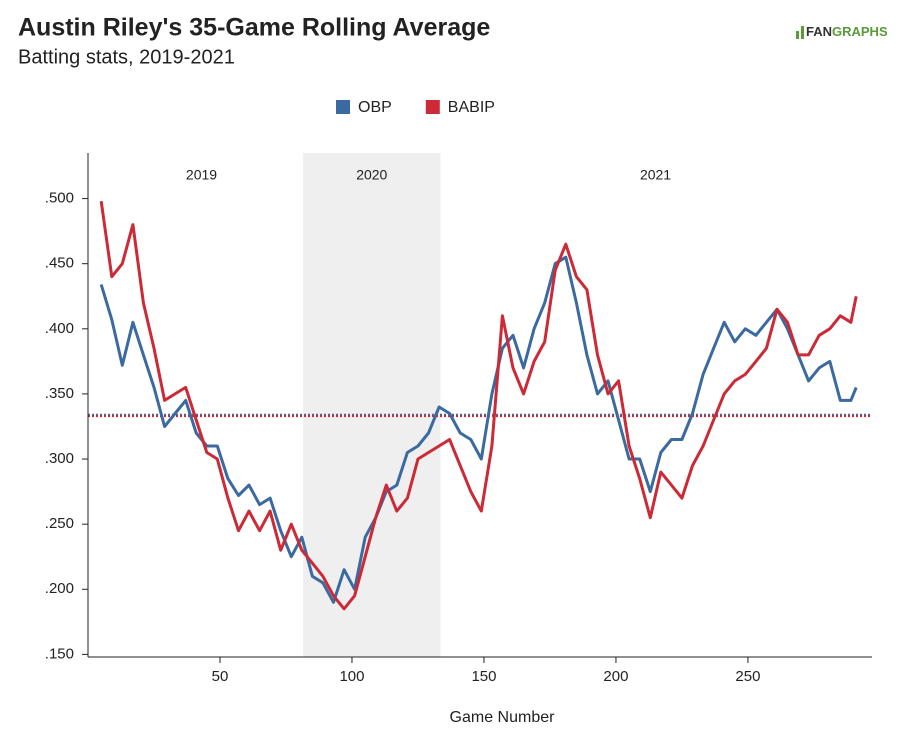 The height and width of the screenshot is (736, 910). I want to click on brand: FANGRAPHS, so click(847, 31).